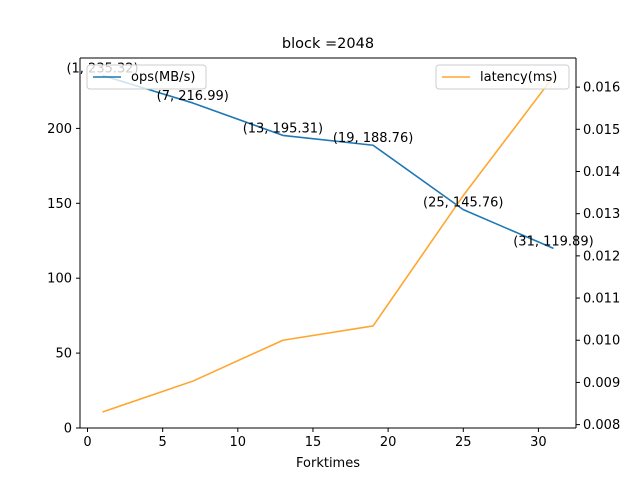  I want to click on y-right-tick-label: 0.009, so click(601, 383).